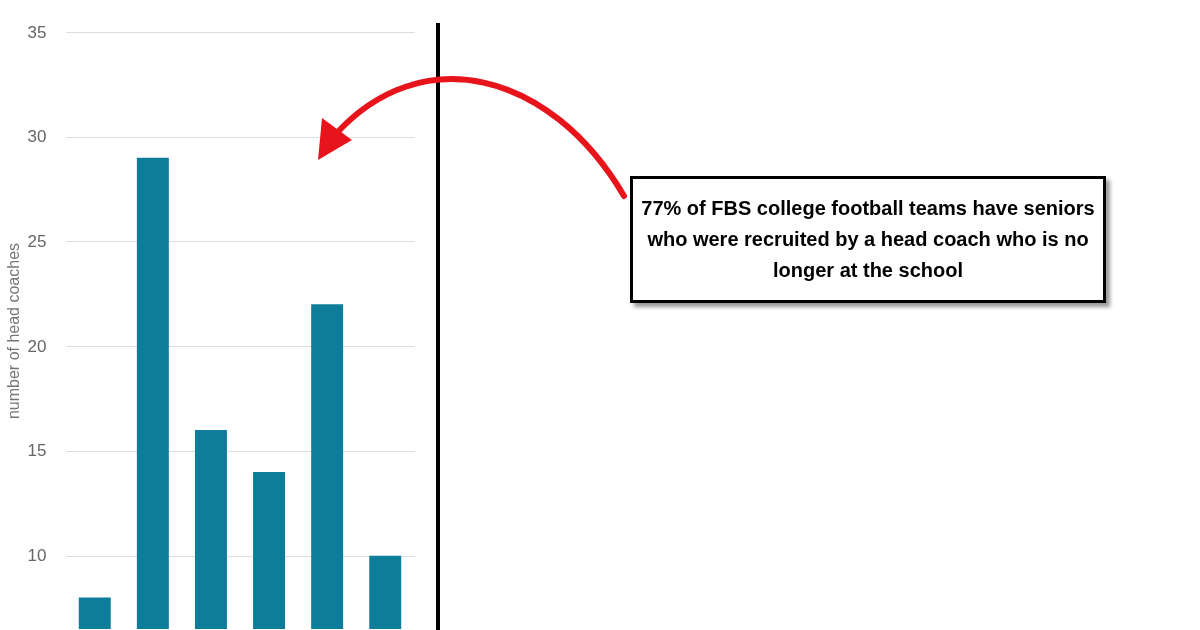 The image size is (1200, 630). I want to click on y-tick-label: 10, so click(37, 556).